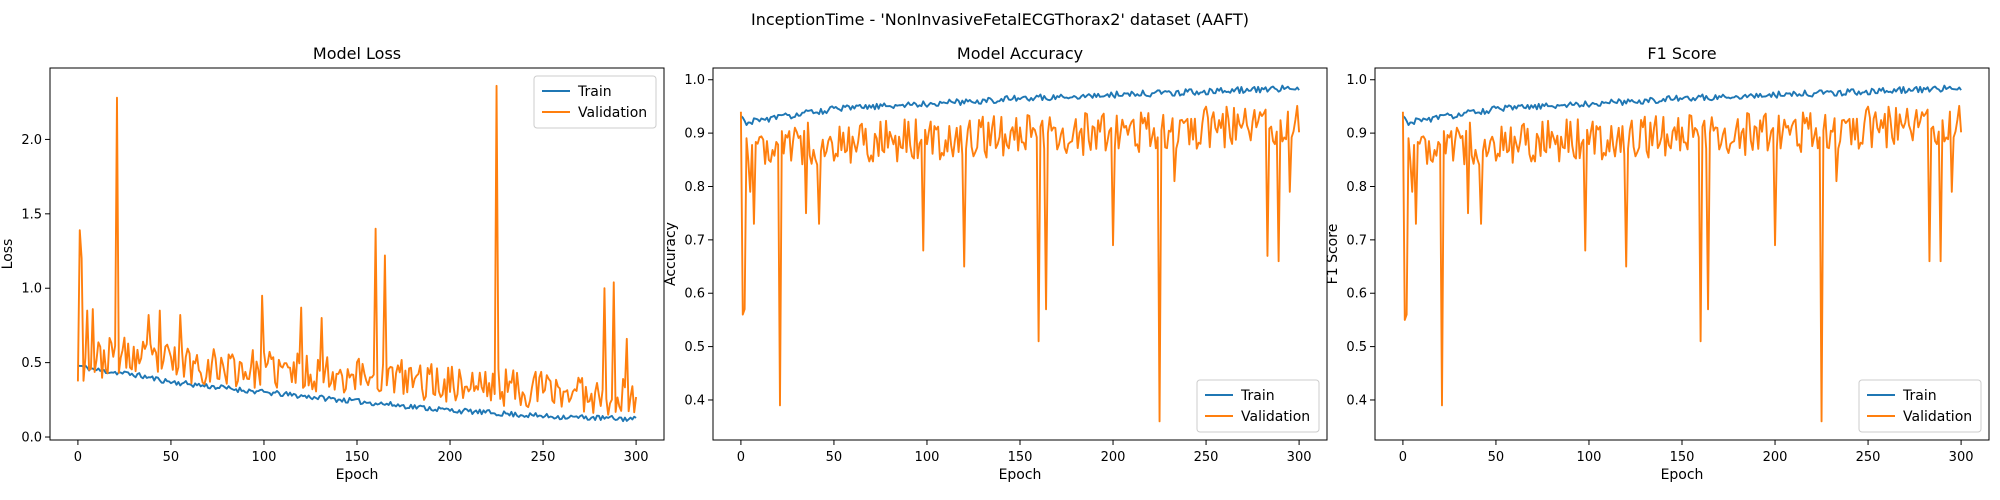 The height and width of the screenshot is (500, 2000). I want to click on accuracy-ytick-label: 0.6, so click(694, 294).